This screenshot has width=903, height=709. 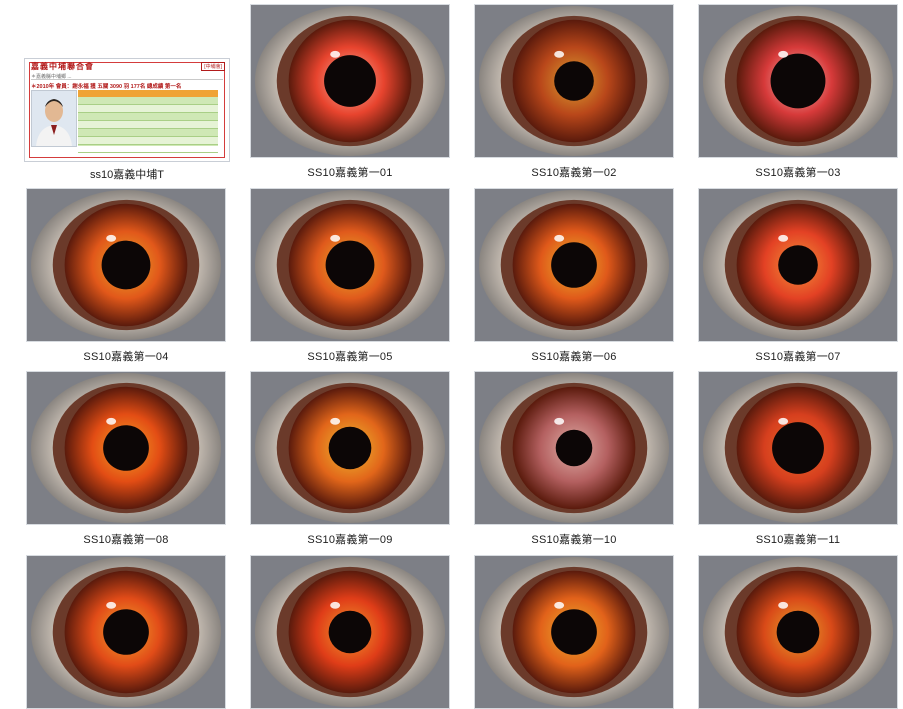 What do you see at coordinates (213, 66) in the screenshot?
I see `document-tag: [中埔會]` at bounding box center [213, 66].